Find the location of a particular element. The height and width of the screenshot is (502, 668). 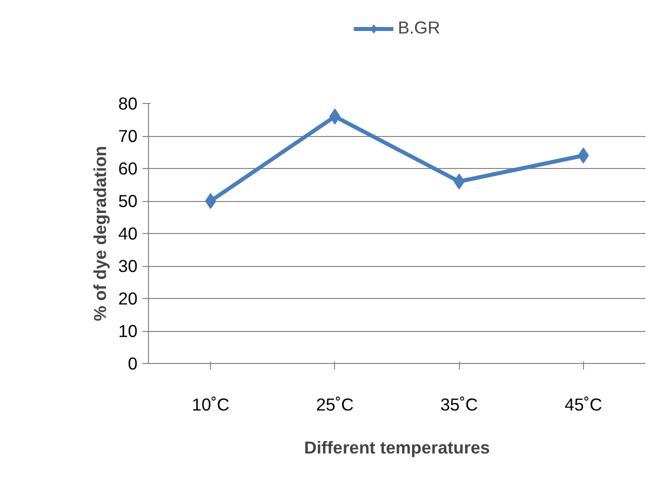

x-tick-label: 25˚C is located at coordinates (335, 404).